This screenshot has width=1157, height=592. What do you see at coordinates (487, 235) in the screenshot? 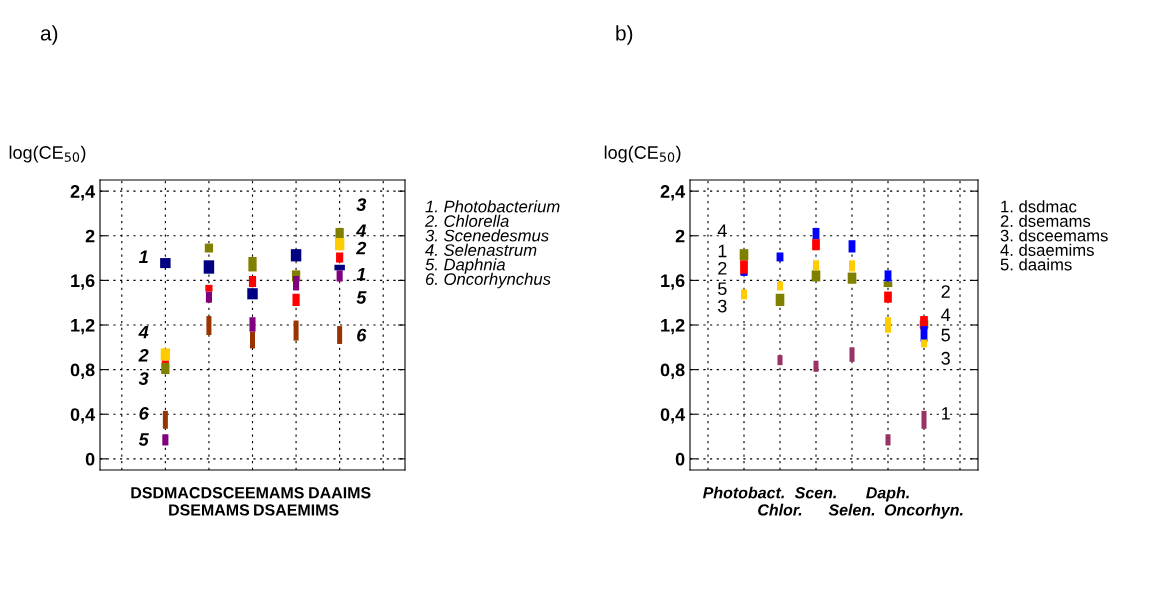
I see `text: 3. Scenedesmus` at bounding box center [487, 235].